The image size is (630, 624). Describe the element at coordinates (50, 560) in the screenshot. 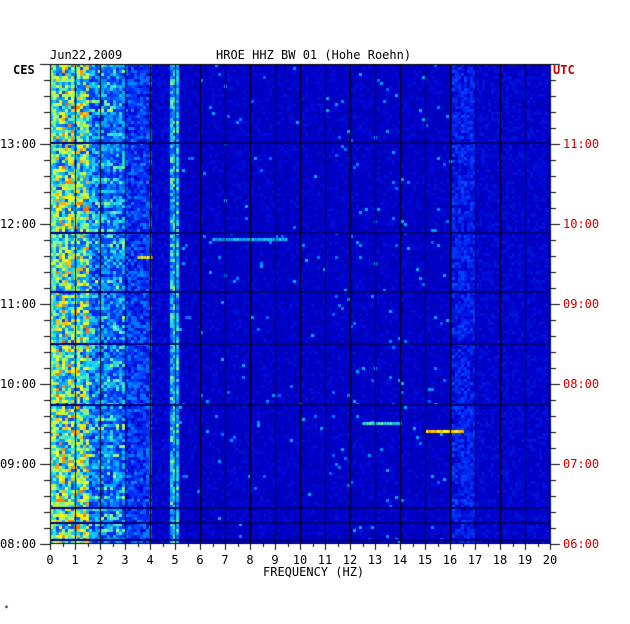

I see `frequency-tick: 0` at that location.